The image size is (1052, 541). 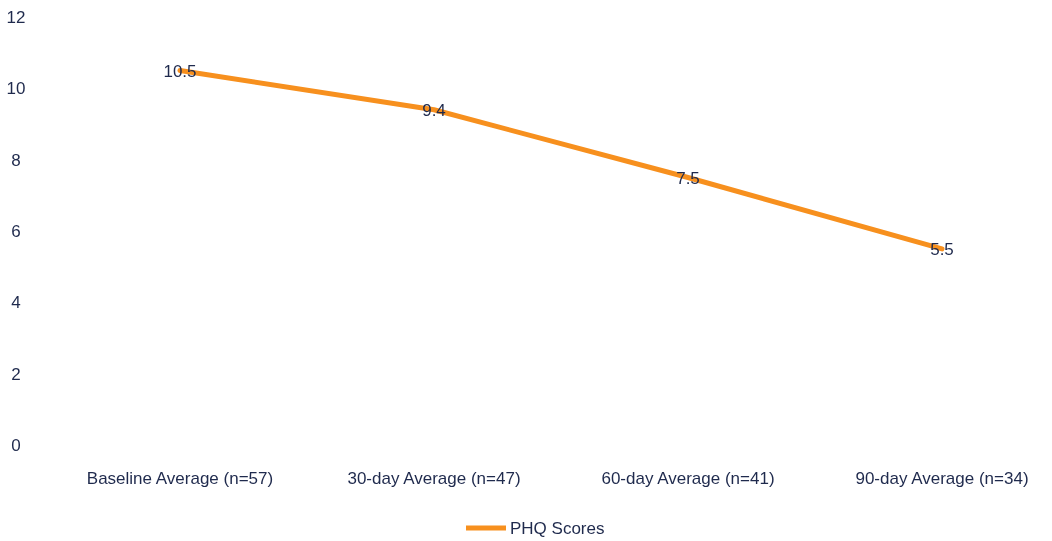 What do you see at coordinates (688, 478) in the screenshot?
I see `x-tick-label: 60-day Average (n=41)` at bounding box center [688, 478].